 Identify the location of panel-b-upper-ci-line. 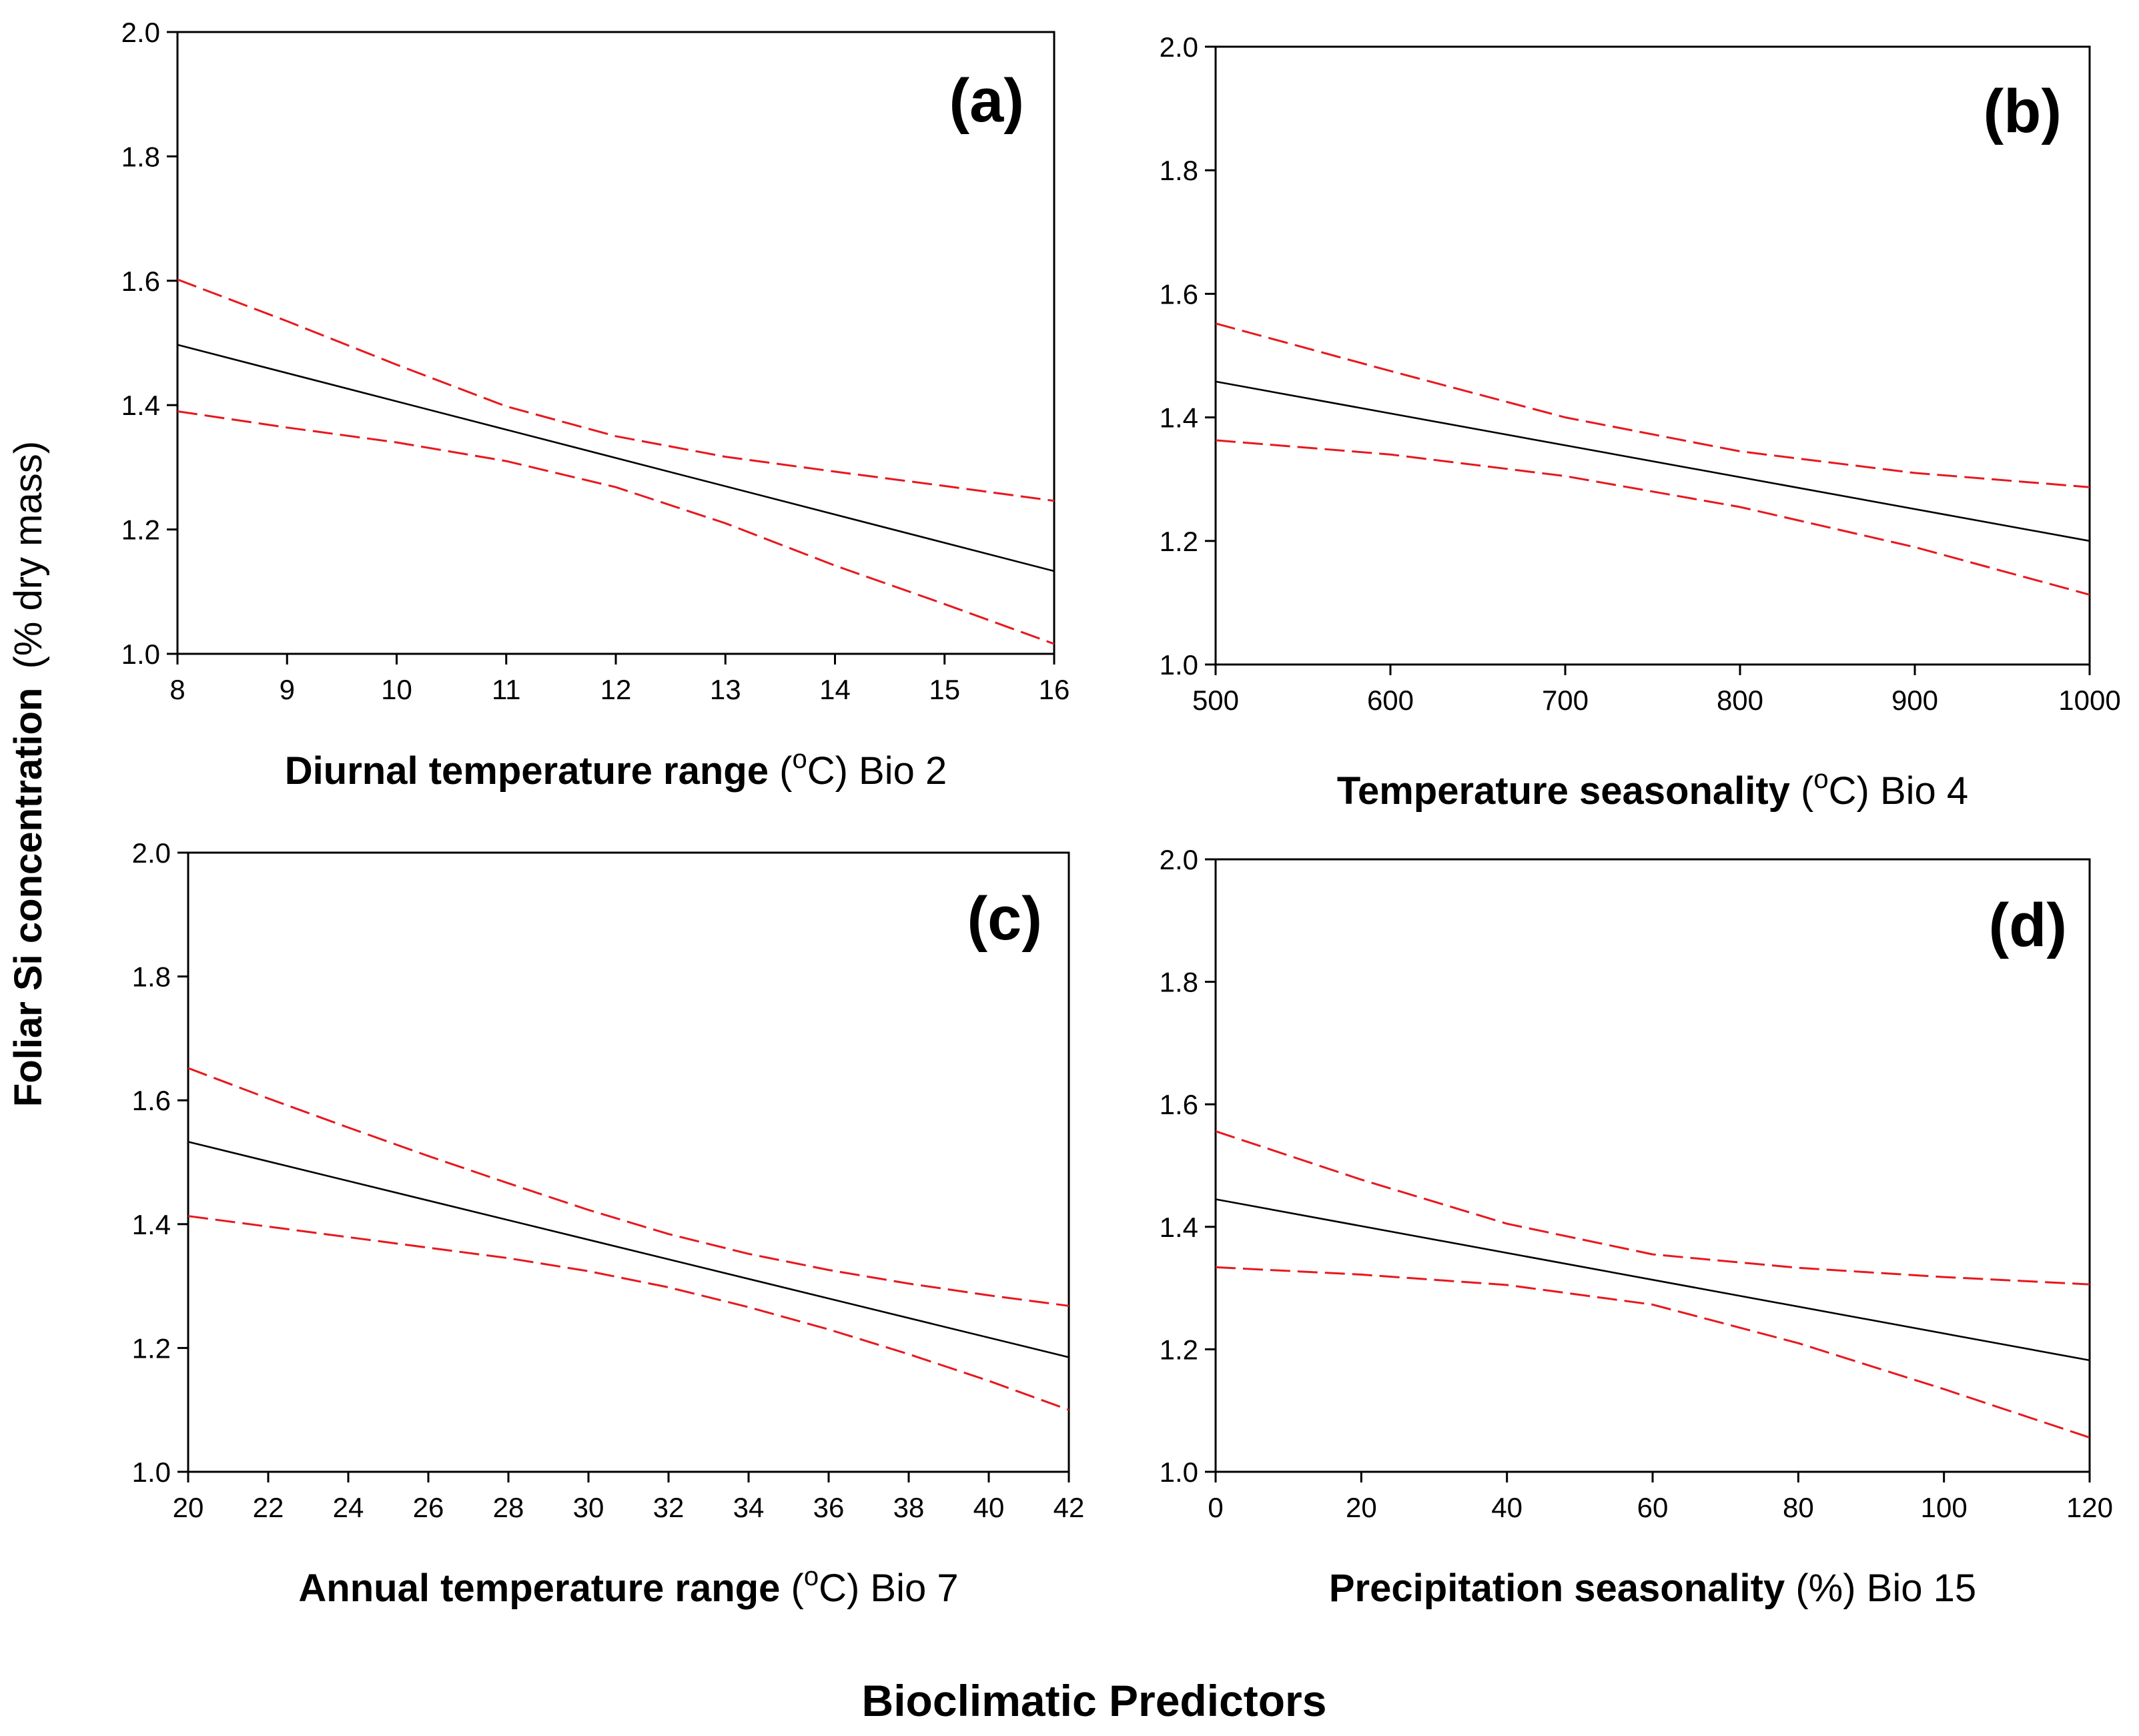
(1652, 405).